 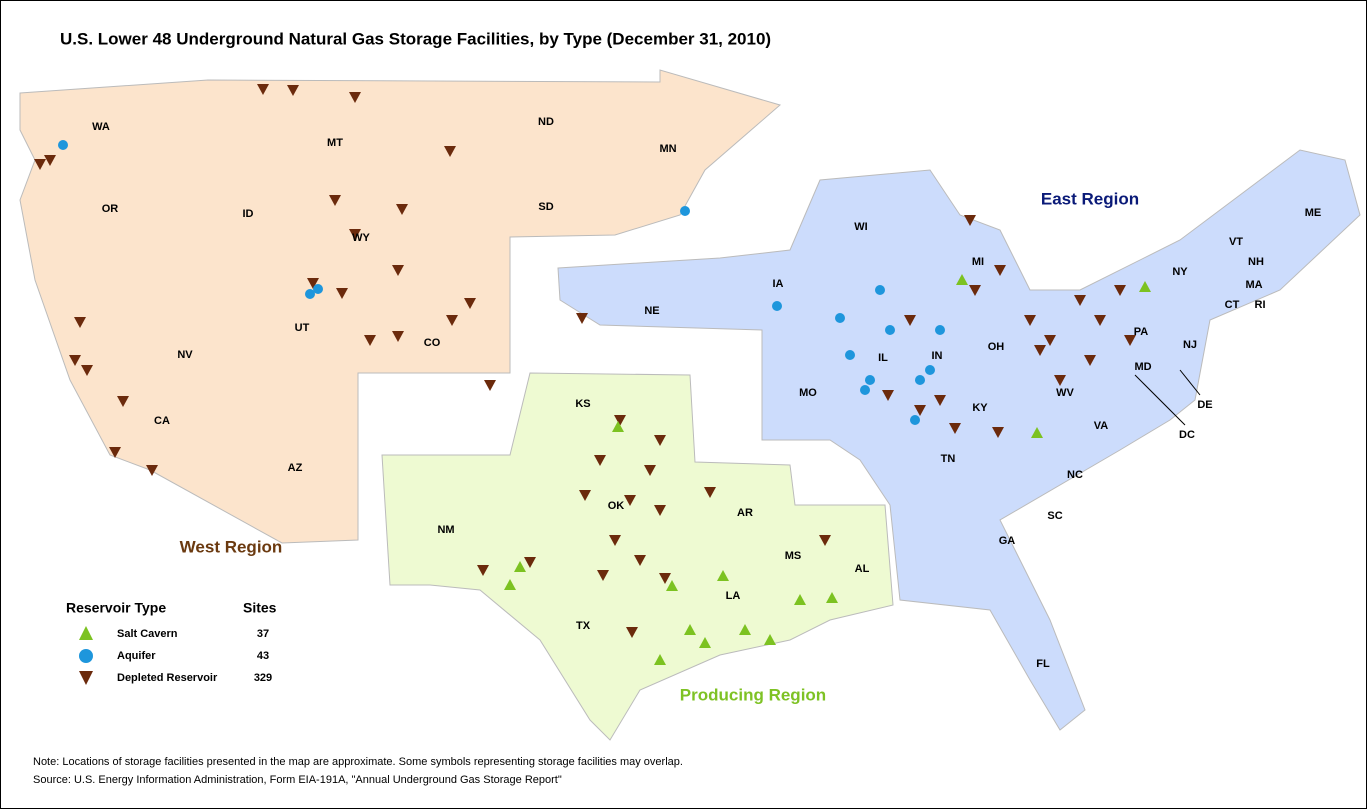 I want to click on state-label: NH, so click(x=1256, y=262).